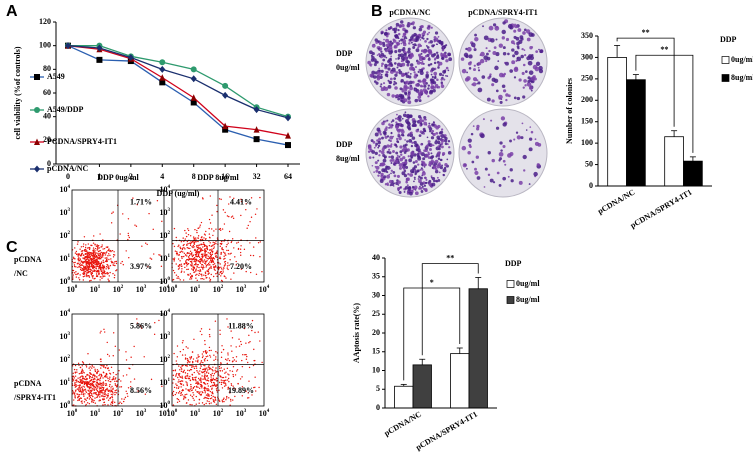 The image size is (753, 475). Describe the element at coordinates (410, 153) in the screenshot. I see `culture-plate` at that location.